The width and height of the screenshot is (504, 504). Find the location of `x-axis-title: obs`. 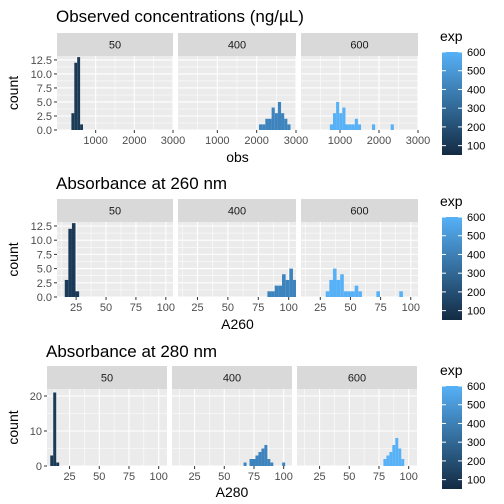

x-axis-title: obs is located at coordinates (237, 157).